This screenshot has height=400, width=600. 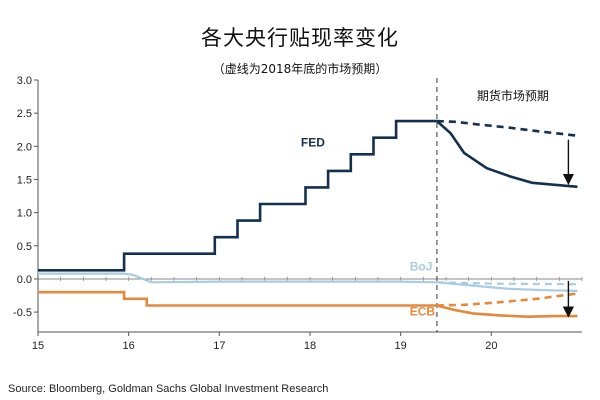 I want to click on chart-subtitle: （虚线为2018年底的市场预期）, so click(x=300, y=69).